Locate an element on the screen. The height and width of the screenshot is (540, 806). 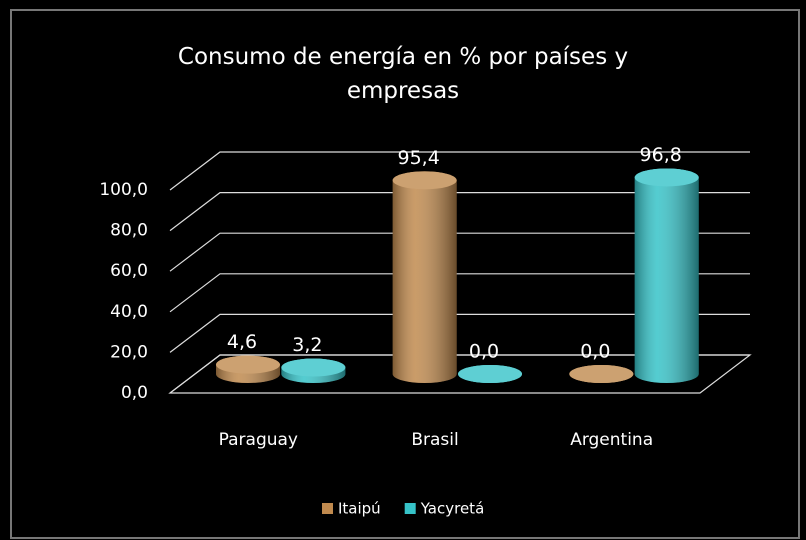
value-label: 4,6 is located at coordinates (242, 342).